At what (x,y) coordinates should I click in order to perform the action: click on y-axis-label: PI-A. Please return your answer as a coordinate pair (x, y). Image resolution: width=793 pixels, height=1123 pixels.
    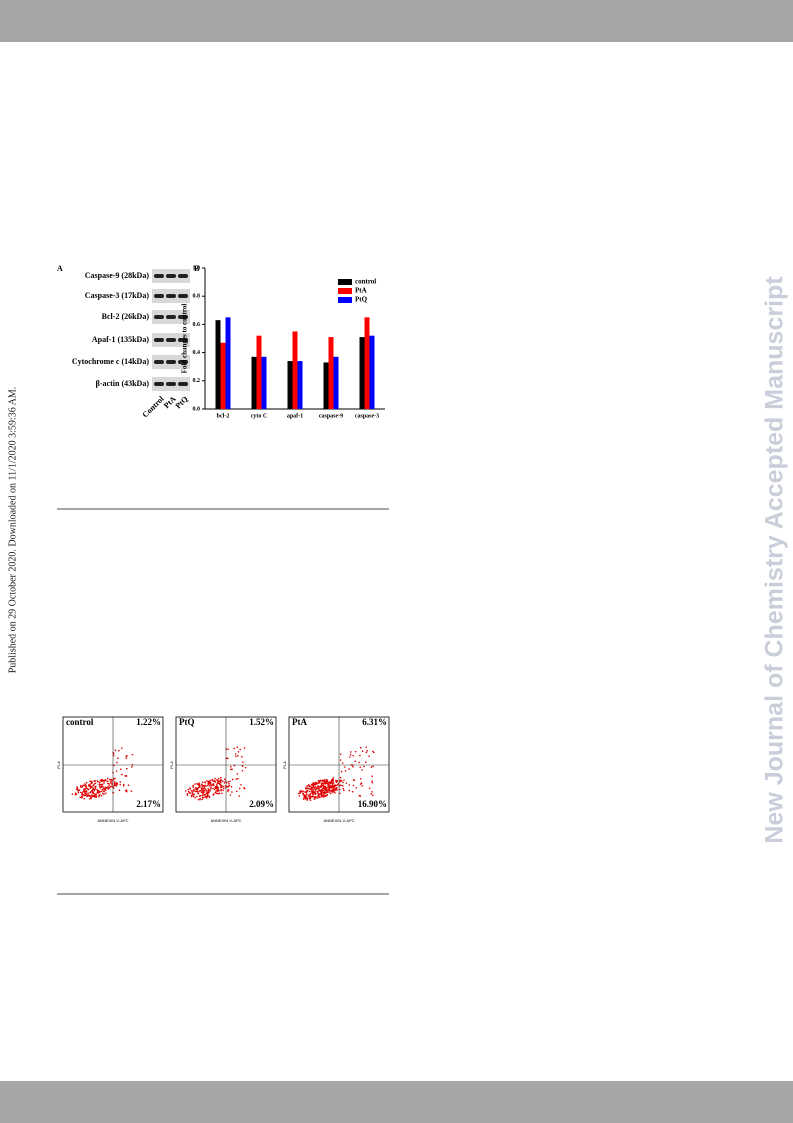
    Looking at the image, I should click on (58, 765).